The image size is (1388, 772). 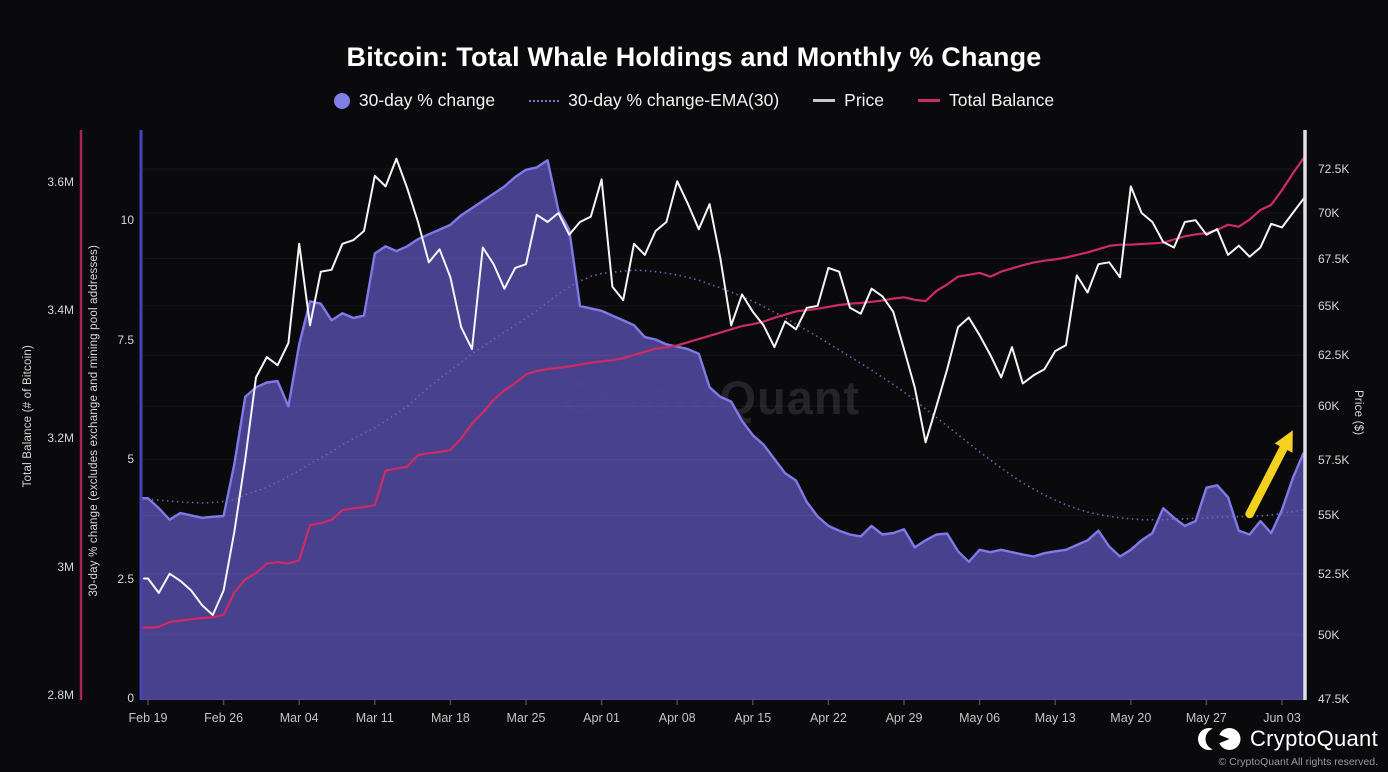 What do you see at coordinates (864, 100) in the screenshot?
I see `legend-label: Price` at bounding box center [864, 100].